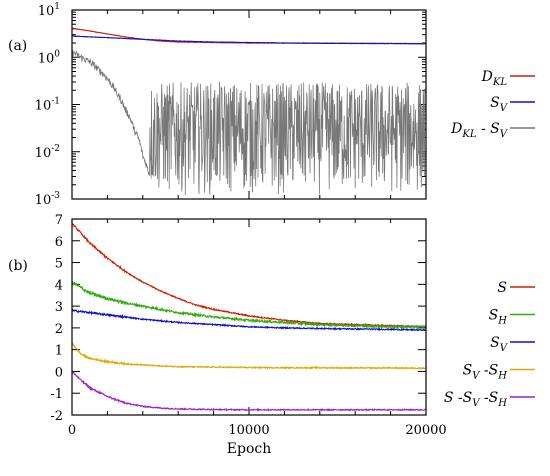 The width and height of the screenshot is (550, 476). What do you see at coordinates (59, 372) in the screenshot?
I see `y-tick-label: 0` at bounding box center [59, 372].